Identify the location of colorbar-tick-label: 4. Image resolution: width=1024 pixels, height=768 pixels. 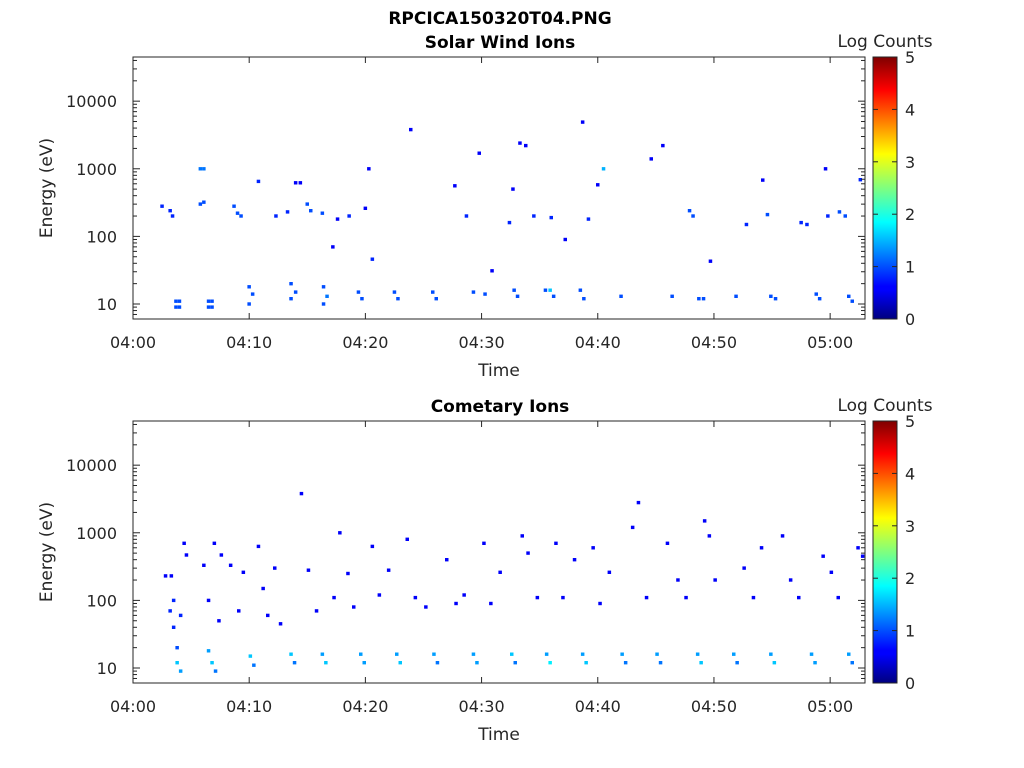
(910, 473).